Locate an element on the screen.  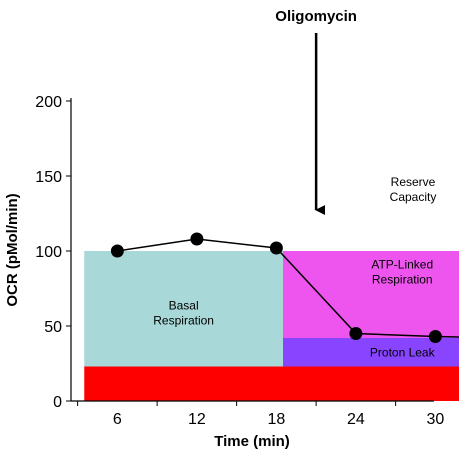
y-tick-label: 150 is located at coordinates (48, 177).